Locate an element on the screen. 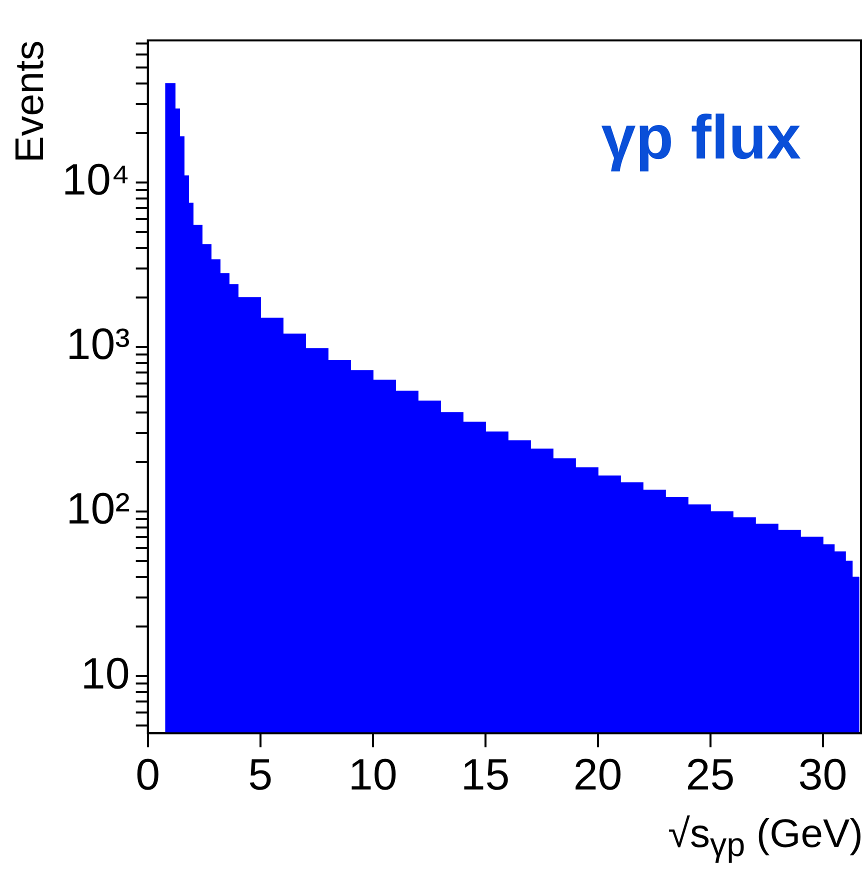 The width and height of the screenshot is (867, 886). y-tick-label: 10² is located at coordinates (98, 509).